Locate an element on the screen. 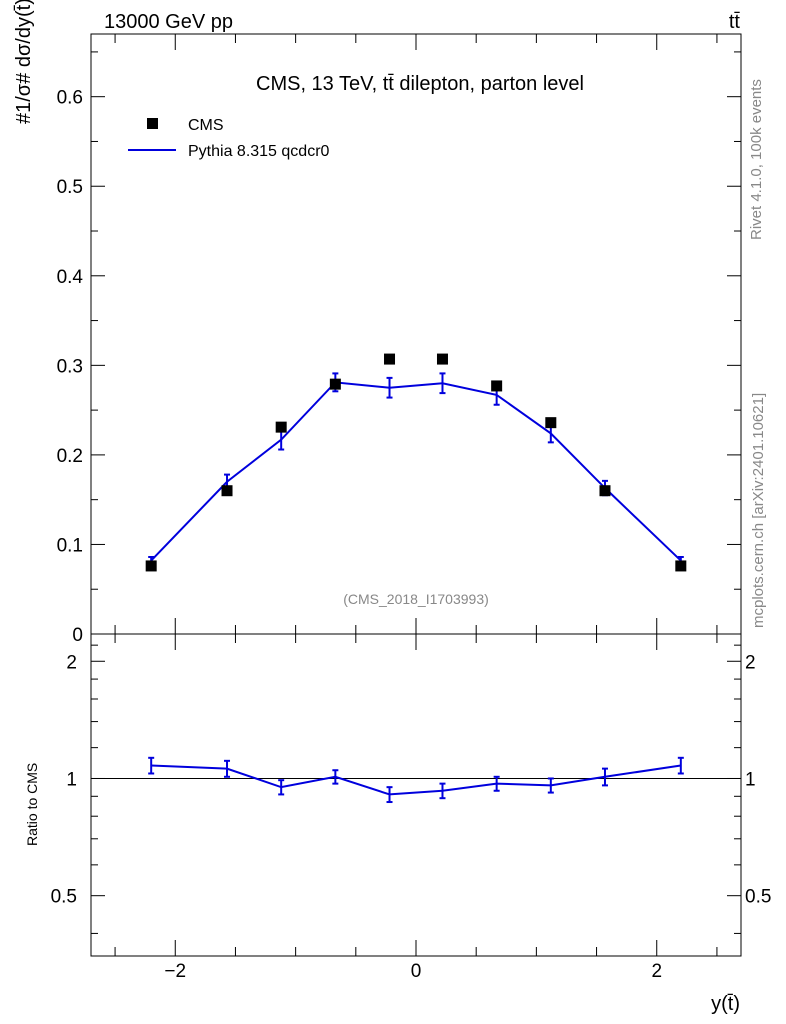 The image size is (786, 1024). process-label: tt̄ is located at coordinates (735, 22).